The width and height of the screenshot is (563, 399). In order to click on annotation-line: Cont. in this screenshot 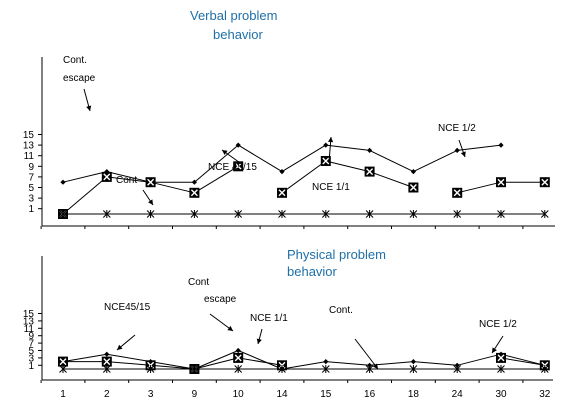, I will do `click(75, 60)`.